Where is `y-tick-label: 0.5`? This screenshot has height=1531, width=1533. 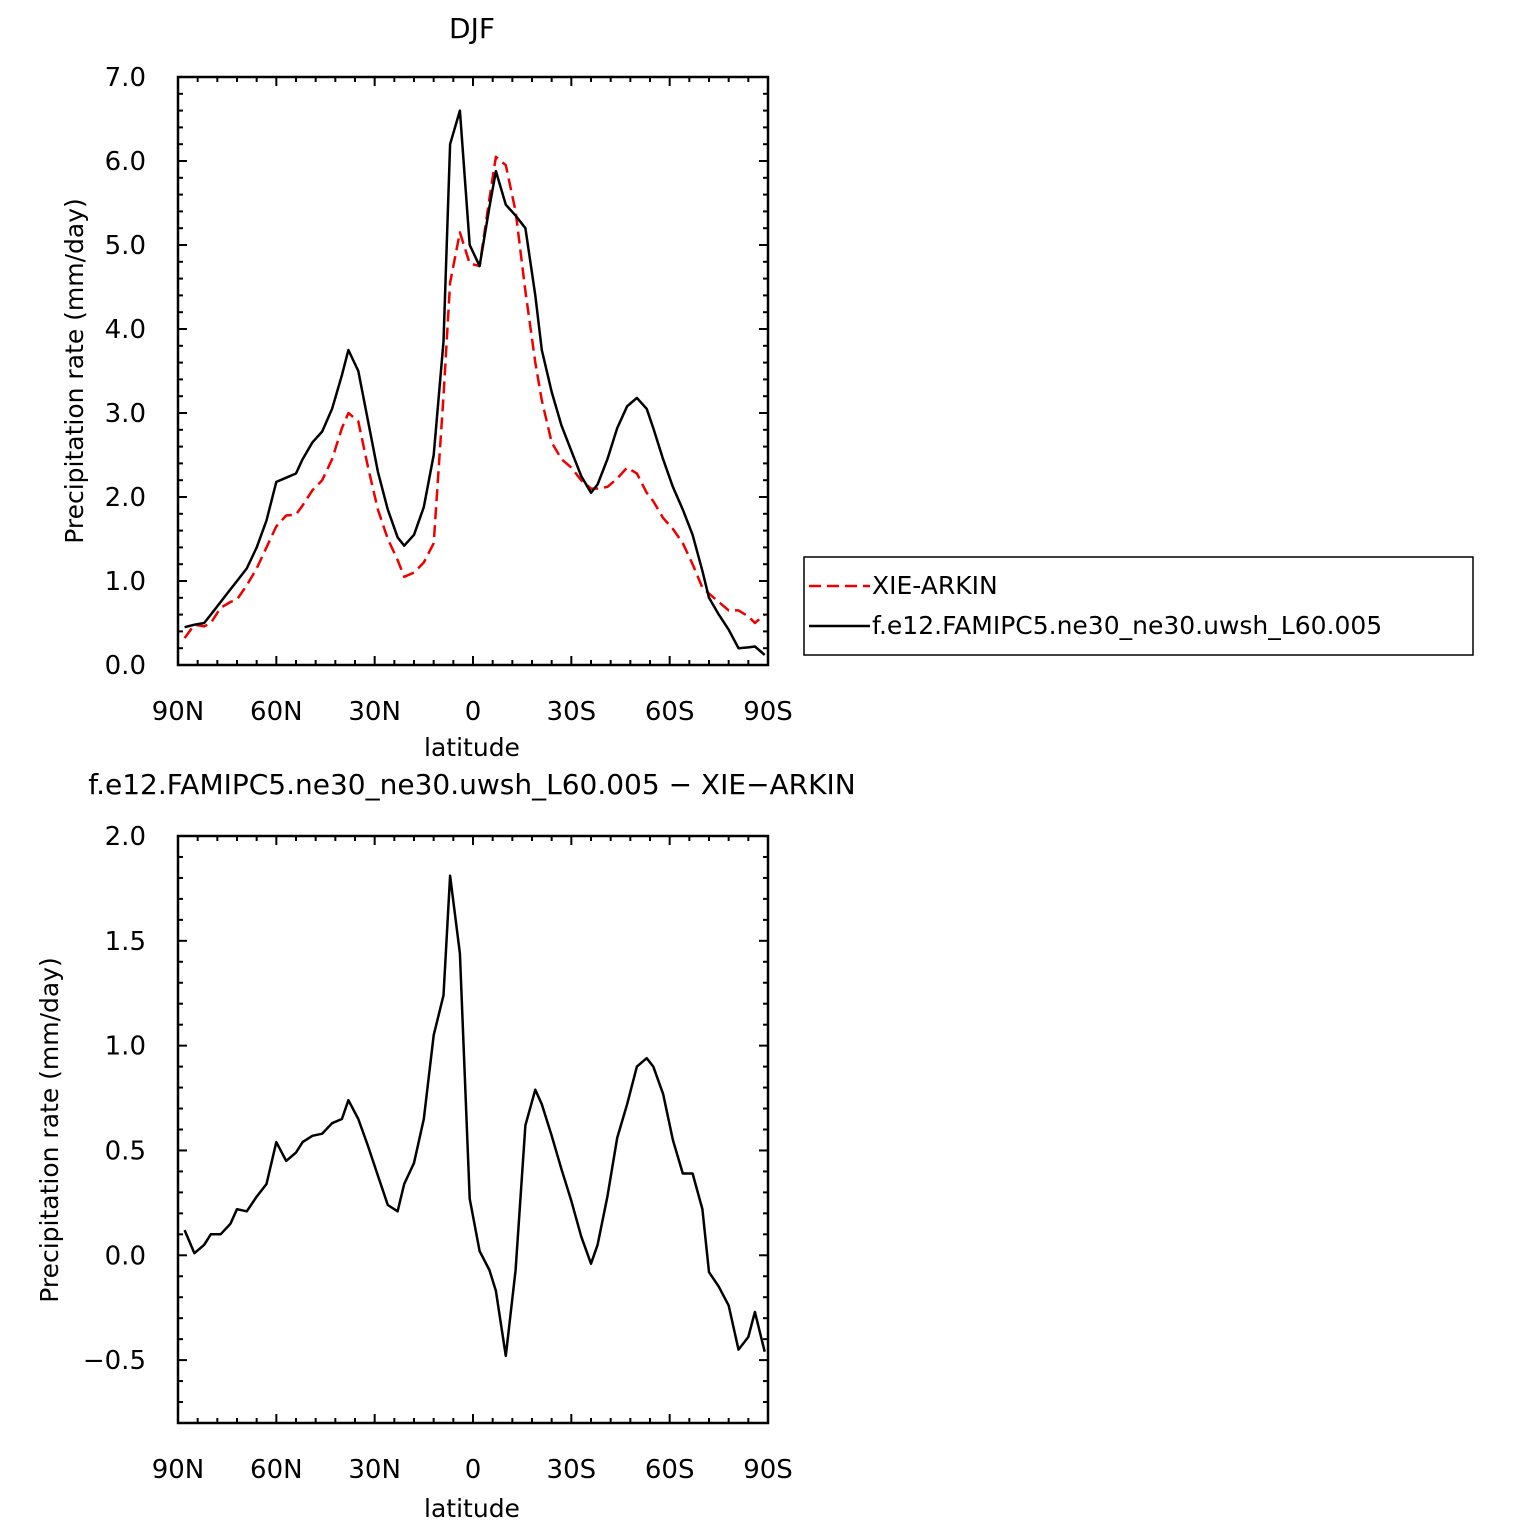
y-tick-label: 0.5 is located at coordinates (125, 1151).